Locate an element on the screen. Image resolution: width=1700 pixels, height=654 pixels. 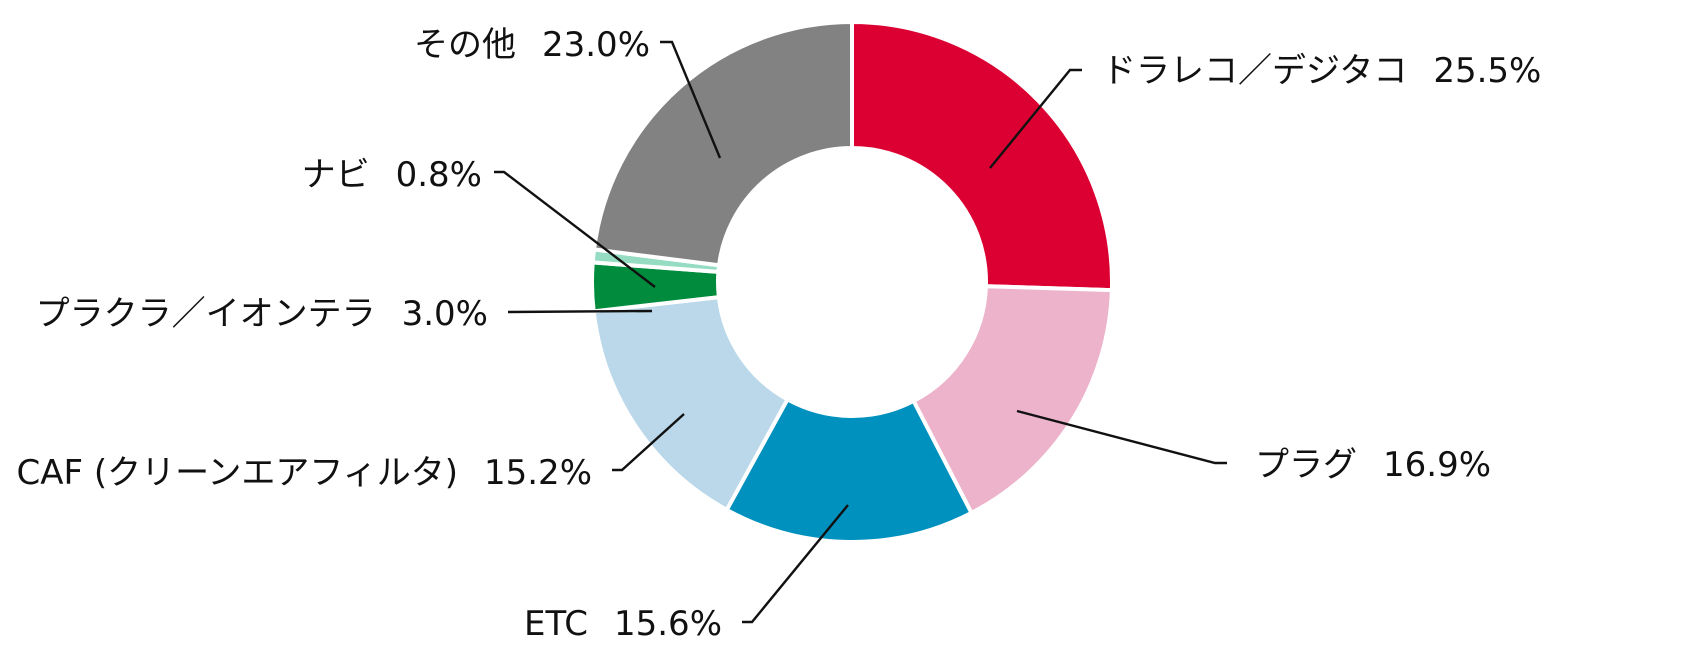
slice-value-1: 16.9% is located at coordinates (1437, 465).